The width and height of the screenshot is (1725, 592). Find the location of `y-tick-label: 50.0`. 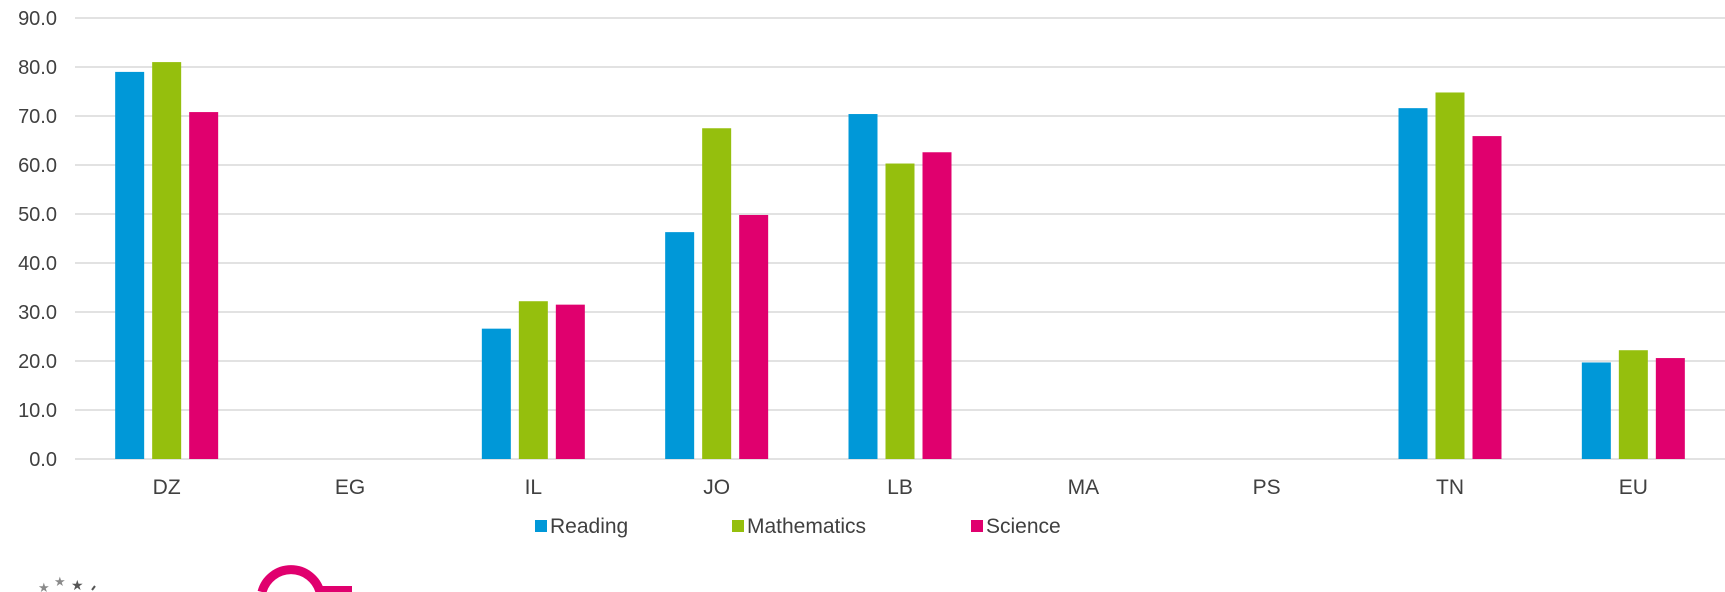

y-tick-label: 50.0 is located at coordinates (37, 215).